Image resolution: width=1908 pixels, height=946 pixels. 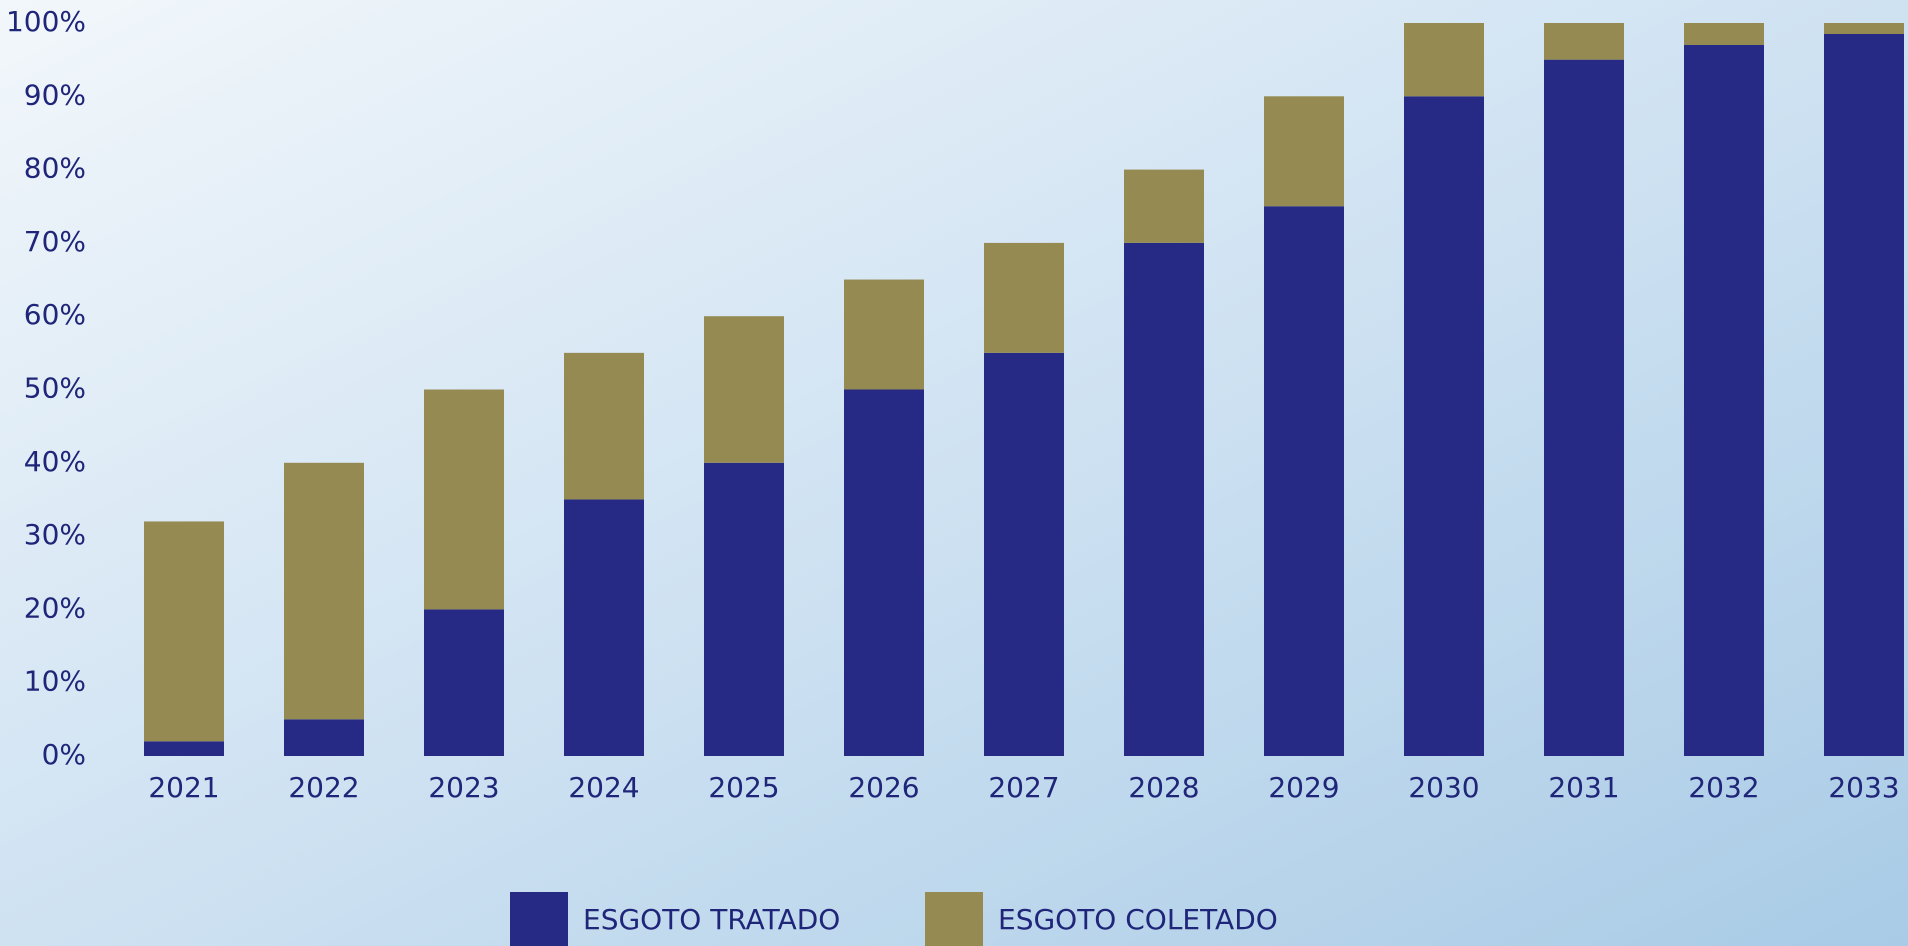 I want to click on x-tick-label: 2026, so click(x=883, y=787).